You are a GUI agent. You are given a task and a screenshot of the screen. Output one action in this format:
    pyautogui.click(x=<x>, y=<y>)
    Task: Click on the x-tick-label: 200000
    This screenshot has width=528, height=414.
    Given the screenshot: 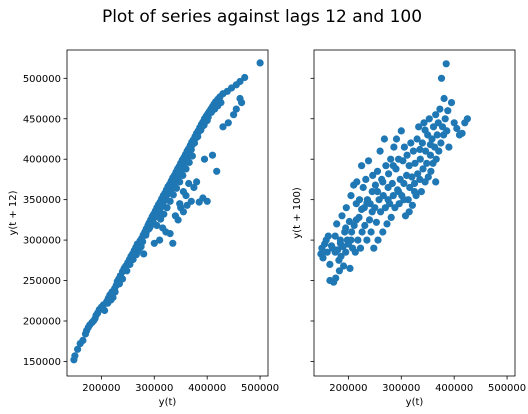 What is the action you would take?
    pyautogui.click(x=101, y=388)
    